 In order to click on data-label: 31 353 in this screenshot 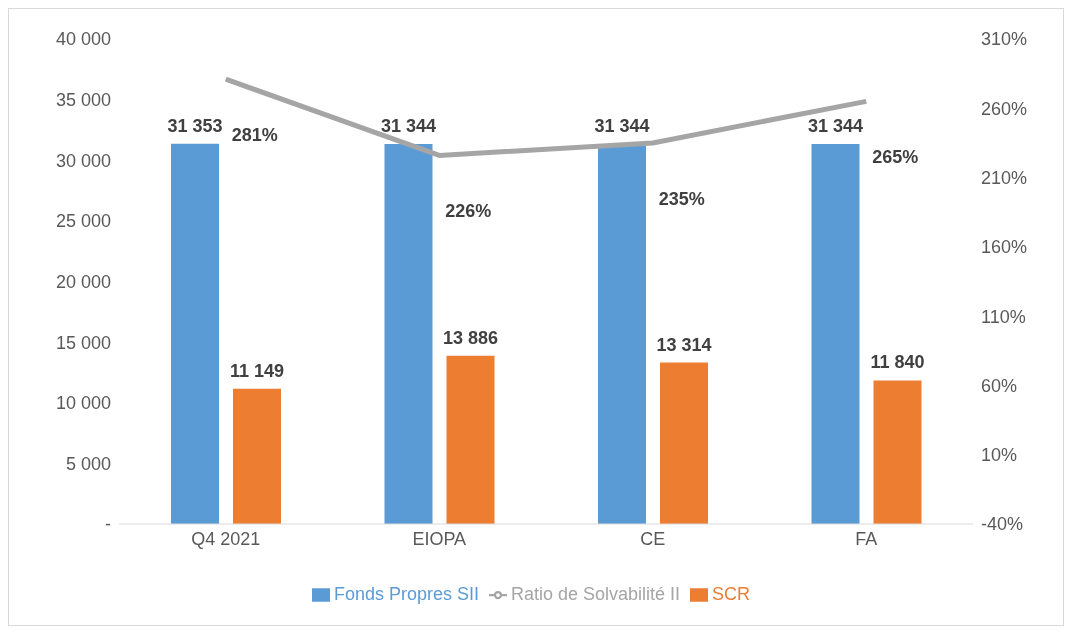, I will do `click(195, 125)`.